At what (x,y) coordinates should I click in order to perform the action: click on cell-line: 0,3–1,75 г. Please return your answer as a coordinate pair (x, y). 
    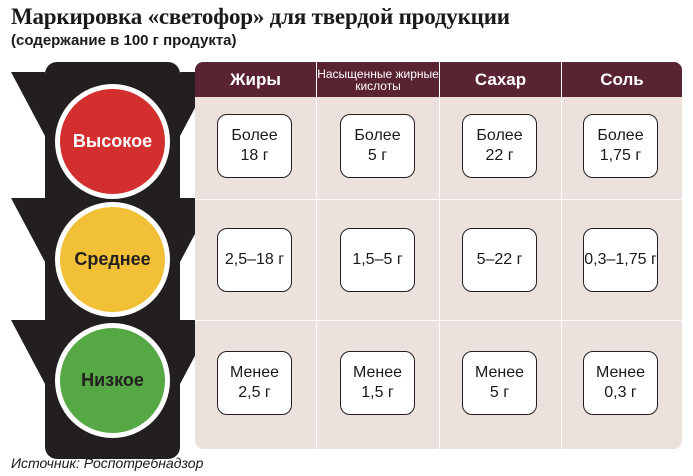
    Looking at the image, I should click on (620, 260).